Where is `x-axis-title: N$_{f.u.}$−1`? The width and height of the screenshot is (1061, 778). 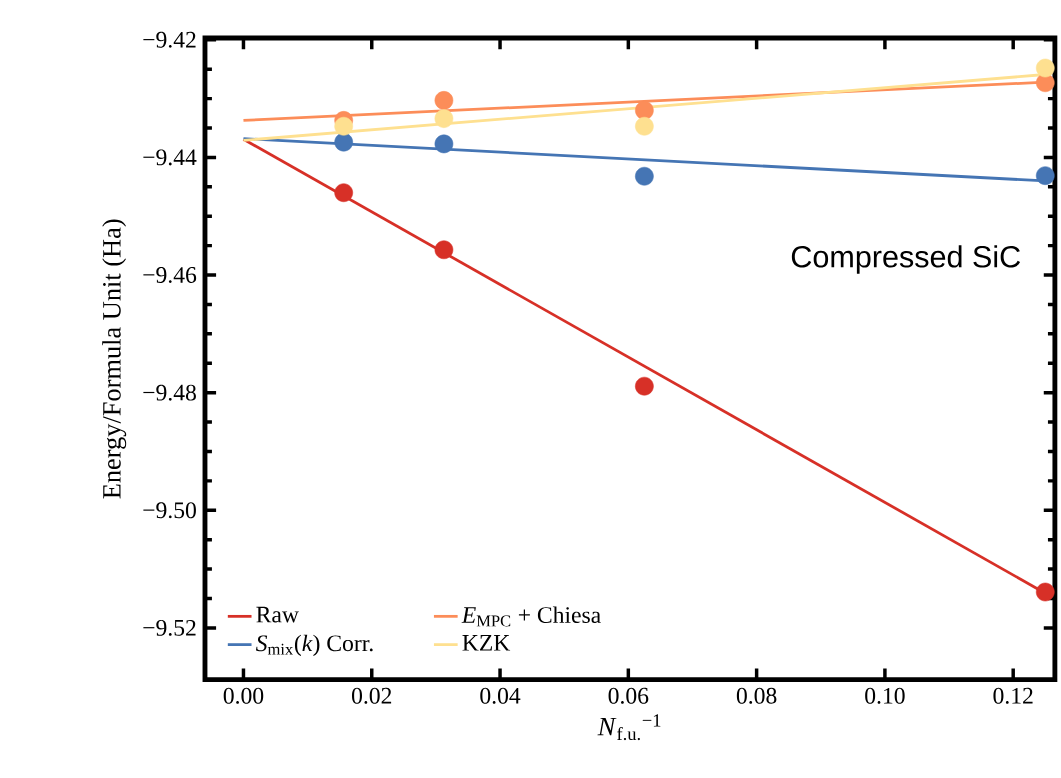 x-axis-title: N$_{f.u.}$−1 is located at coordinates (629, 727).